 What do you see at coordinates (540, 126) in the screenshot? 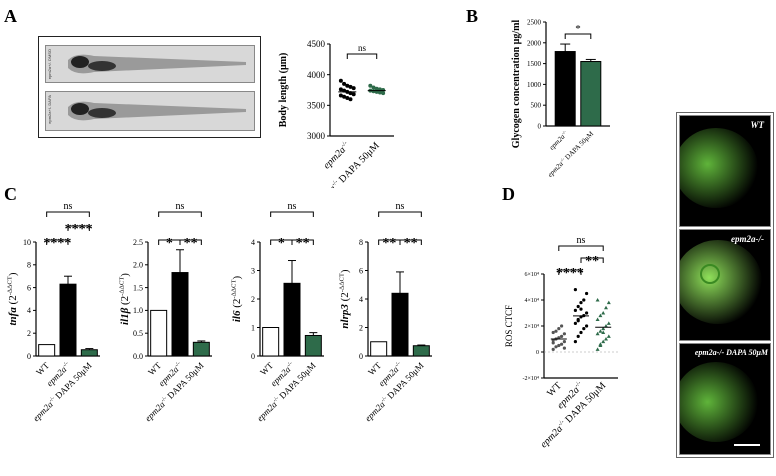
I see `y-tick-label: 0` at bounding box center [540, 126].